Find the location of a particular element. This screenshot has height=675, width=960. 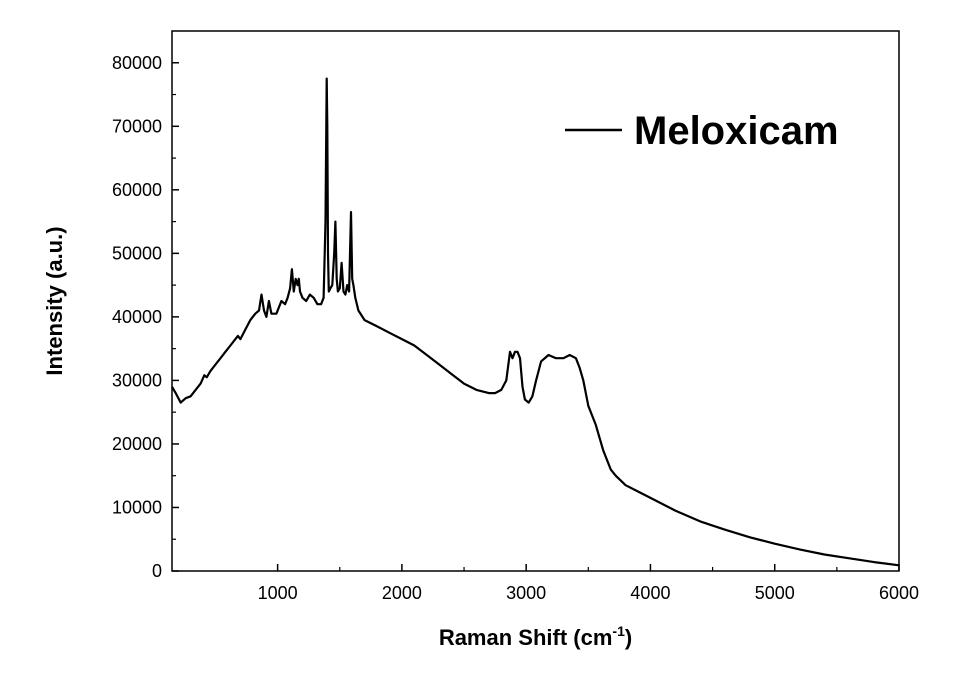

x-tick-label: 1000 is located at coordinates (278, 593).